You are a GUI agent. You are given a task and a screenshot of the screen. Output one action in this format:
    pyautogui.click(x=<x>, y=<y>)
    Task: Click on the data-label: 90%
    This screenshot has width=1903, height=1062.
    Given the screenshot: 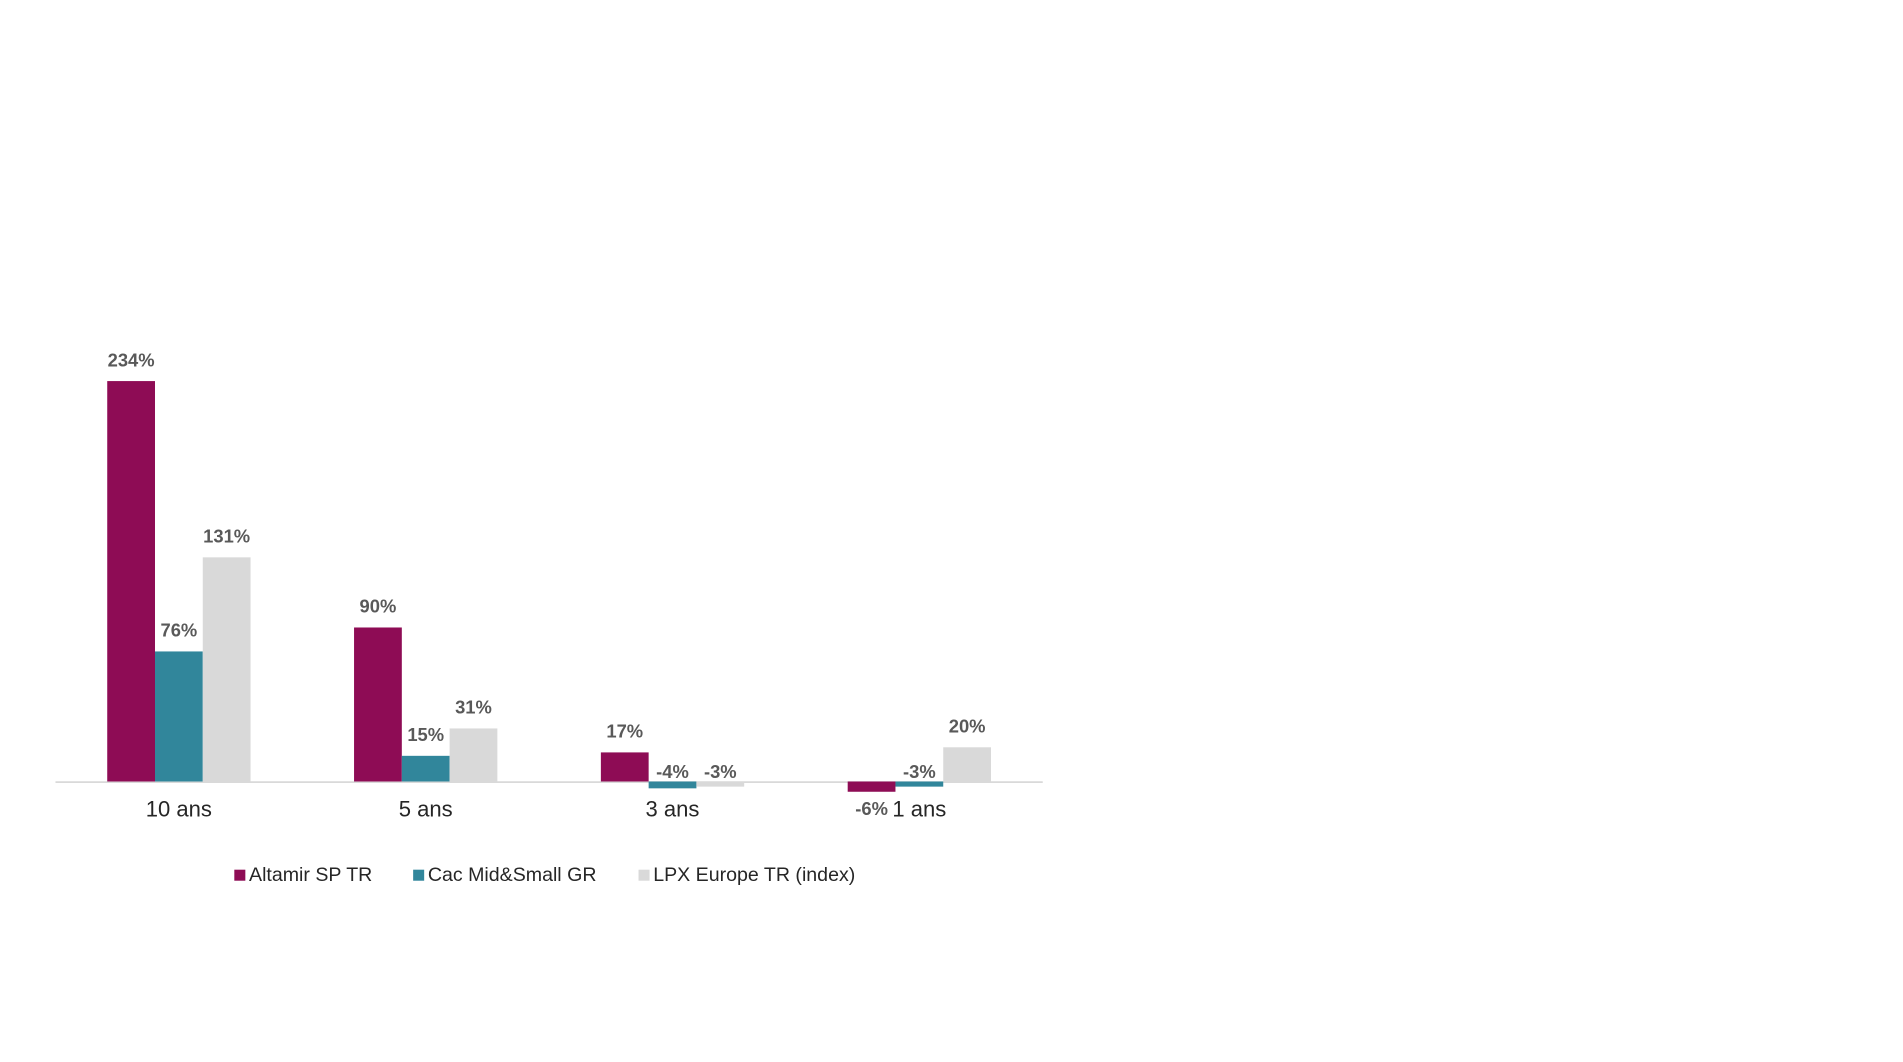 What is the action you would take?
    pyautogui.click(x=378, y=606)
    